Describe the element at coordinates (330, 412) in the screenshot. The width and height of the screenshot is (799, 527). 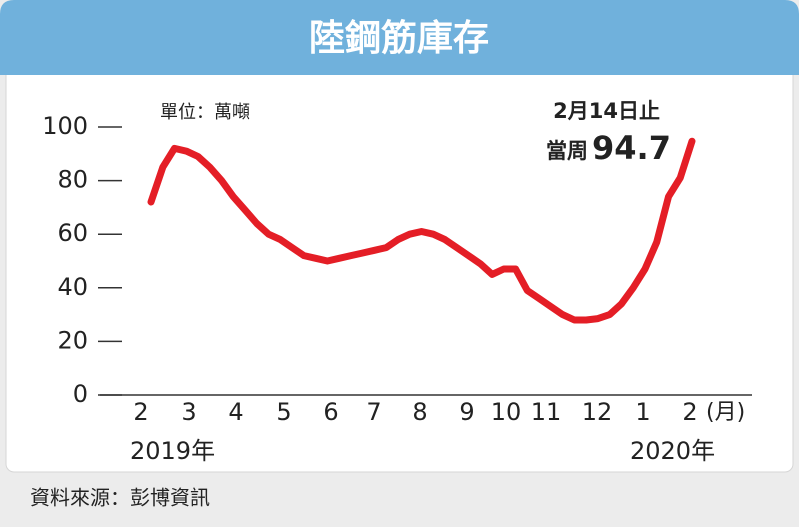
I see `x-tick-label: 6` at that location.